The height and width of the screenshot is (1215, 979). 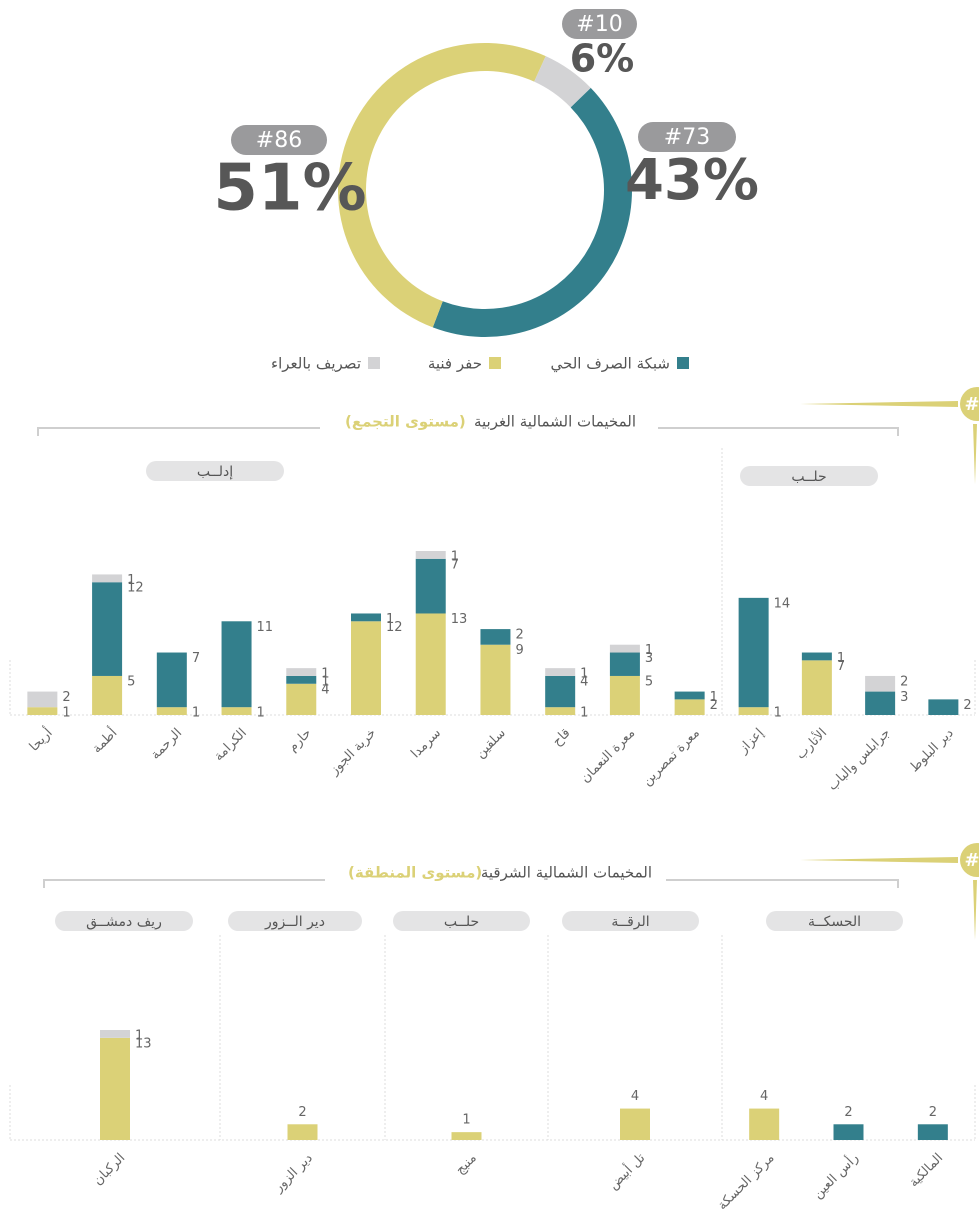 What do you see at coordinates (746, 1181) in the screenshot?
I see `x-tick-label: مركز الحسكة` at bounding box center [746, 1181].